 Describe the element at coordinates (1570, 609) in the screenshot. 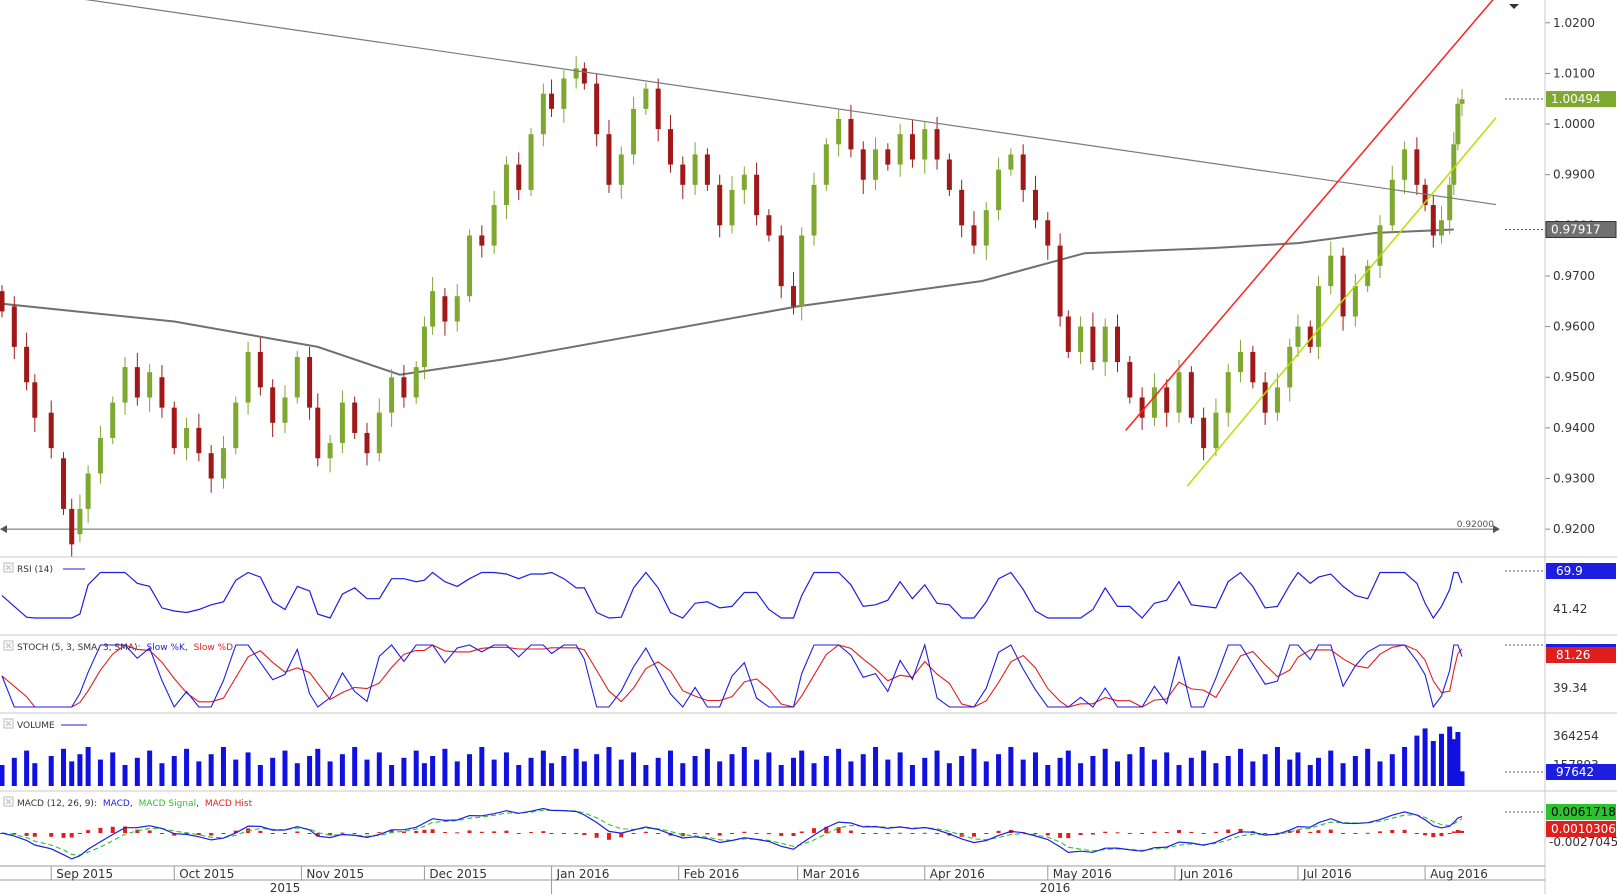

I see `rsi-tick-label: 41.42` at that location.